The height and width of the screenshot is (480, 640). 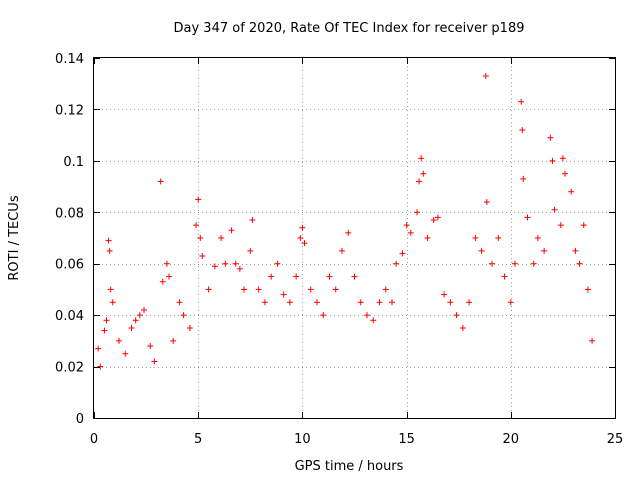 I want to click on x-tick-label: 20, so click(x=511, y=439).